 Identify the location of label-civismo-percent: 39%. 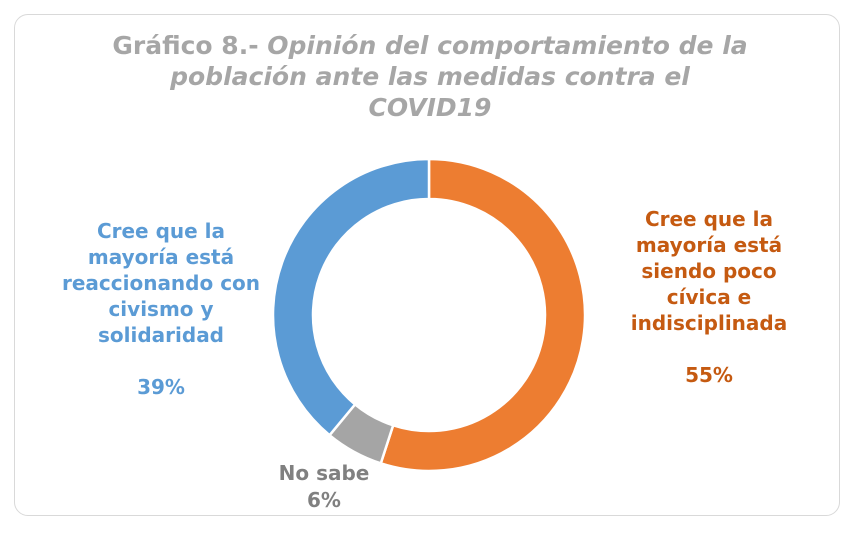
(161, 387).